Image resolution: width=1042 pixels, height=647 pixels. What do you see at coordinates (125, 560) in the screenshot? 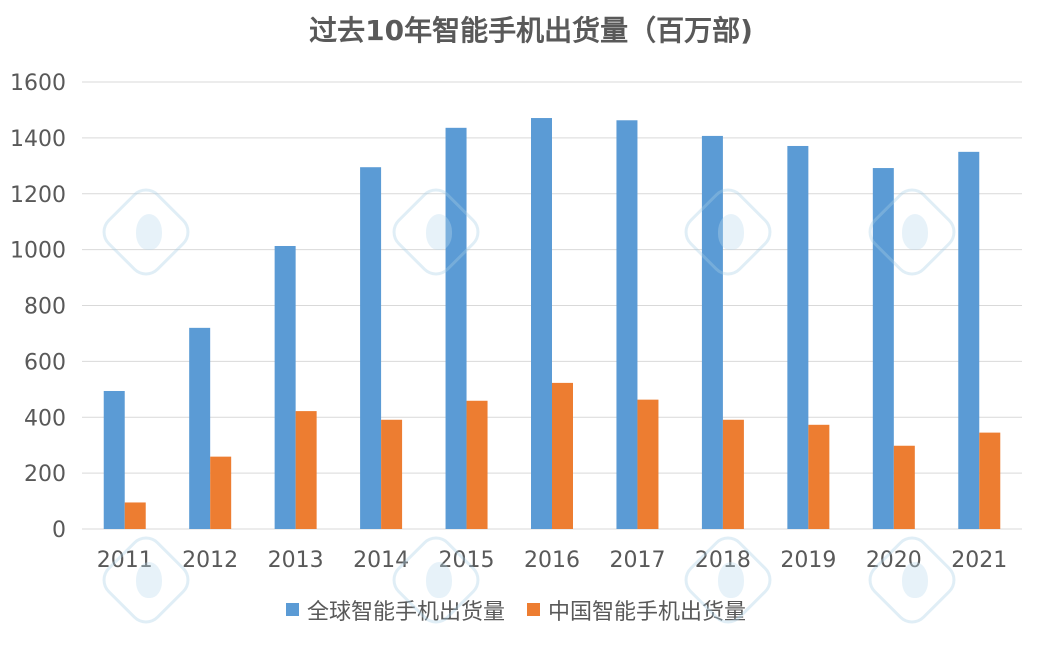
I see `x-tick-label: 2011` at bounding box center [125, 560].